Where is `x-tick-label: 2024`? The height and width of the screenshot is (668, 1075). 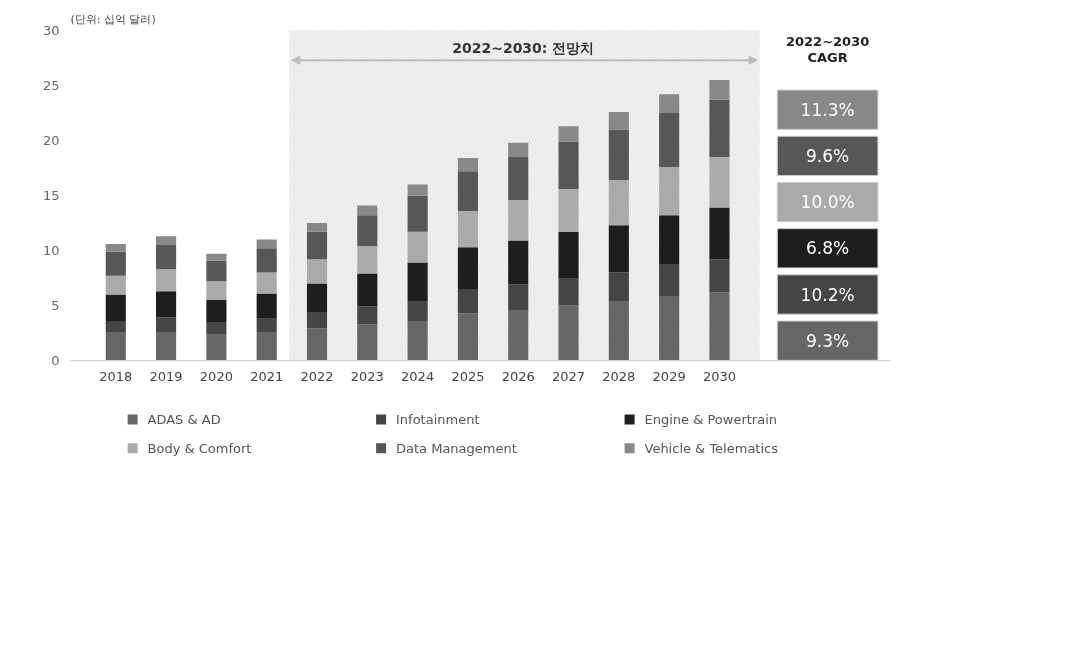 x-tick-label: 2024 is located at coordinates (418, 376).